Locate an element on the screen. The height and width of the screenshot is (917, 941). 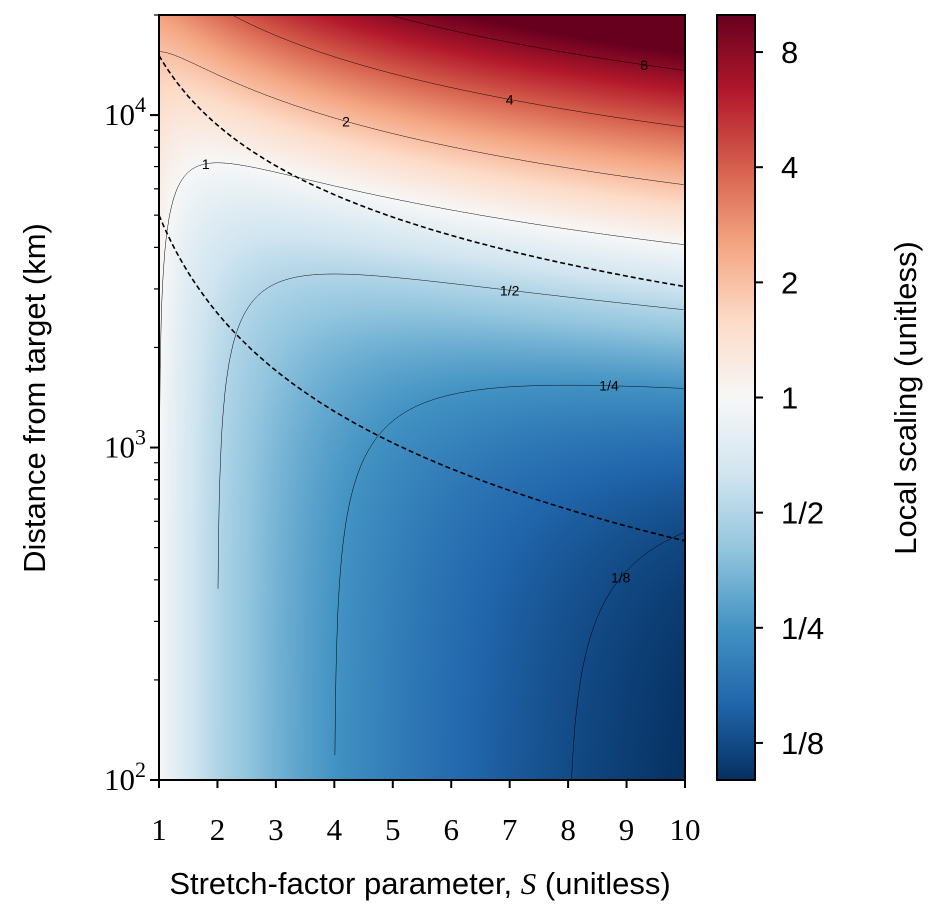
x-tick-label: 1 is located at coordinates (159, 829).